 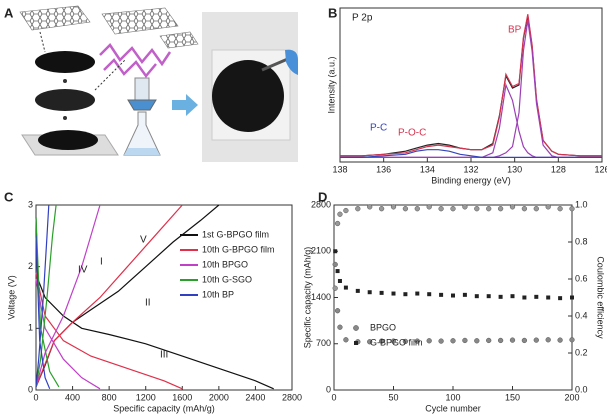 I want to click on y-tick-label: 2800, so click(x=321, y=204).